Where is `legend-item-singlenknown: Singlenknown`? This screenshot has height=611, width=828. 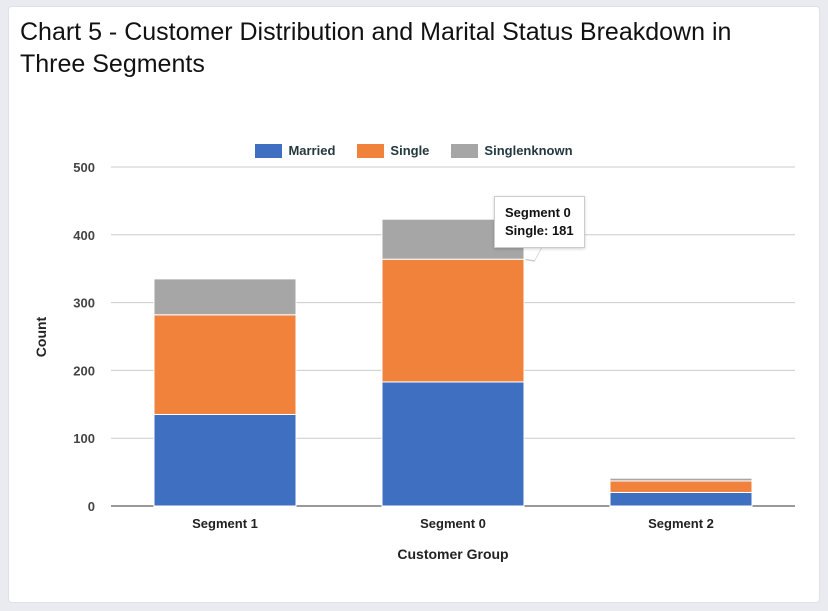 legend-item-singlenknown: Singlenknown is located at coordinates (512, 150).